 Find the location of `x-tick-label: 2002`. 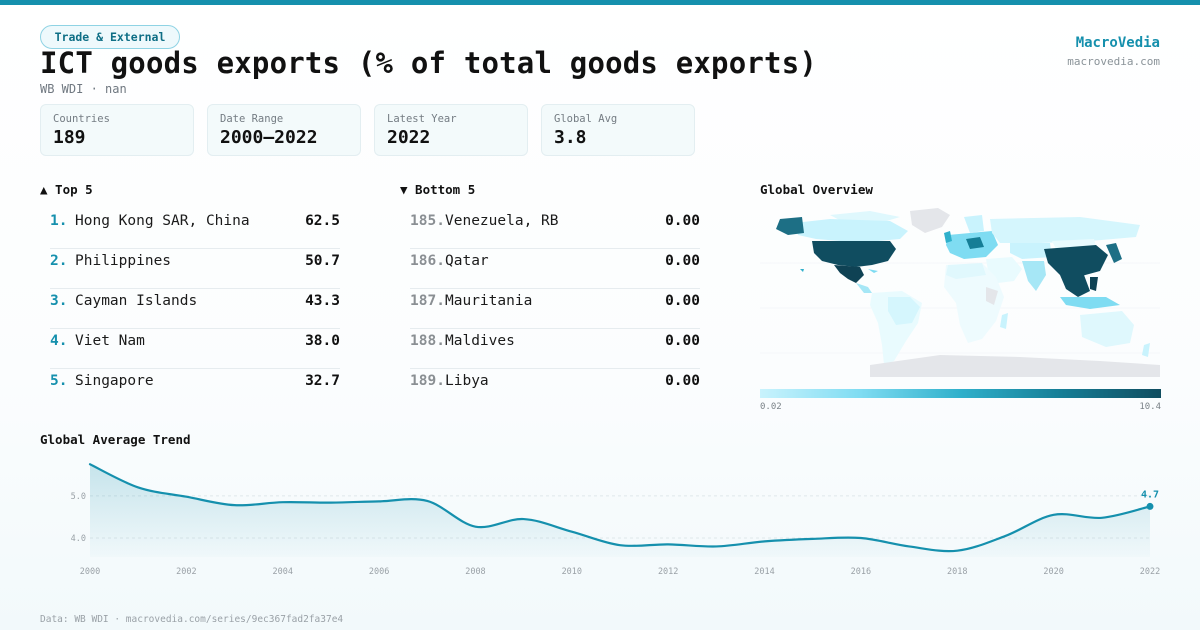

x-tick-label: 2002 is located at coordinates (186, 572).